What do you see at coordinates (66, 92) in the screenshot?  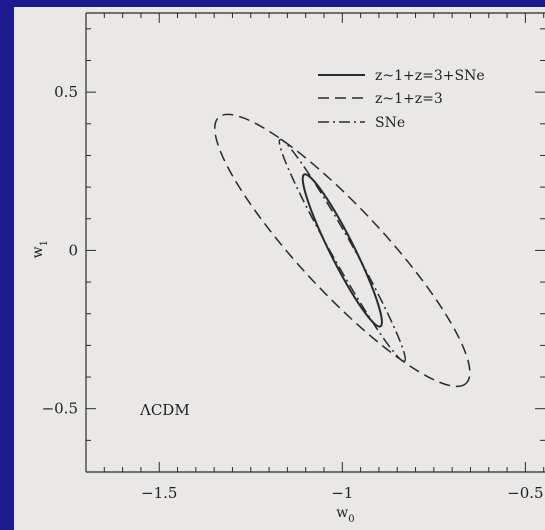 I see `y-tick-label: 0.5` at bounding box center [66, 92].